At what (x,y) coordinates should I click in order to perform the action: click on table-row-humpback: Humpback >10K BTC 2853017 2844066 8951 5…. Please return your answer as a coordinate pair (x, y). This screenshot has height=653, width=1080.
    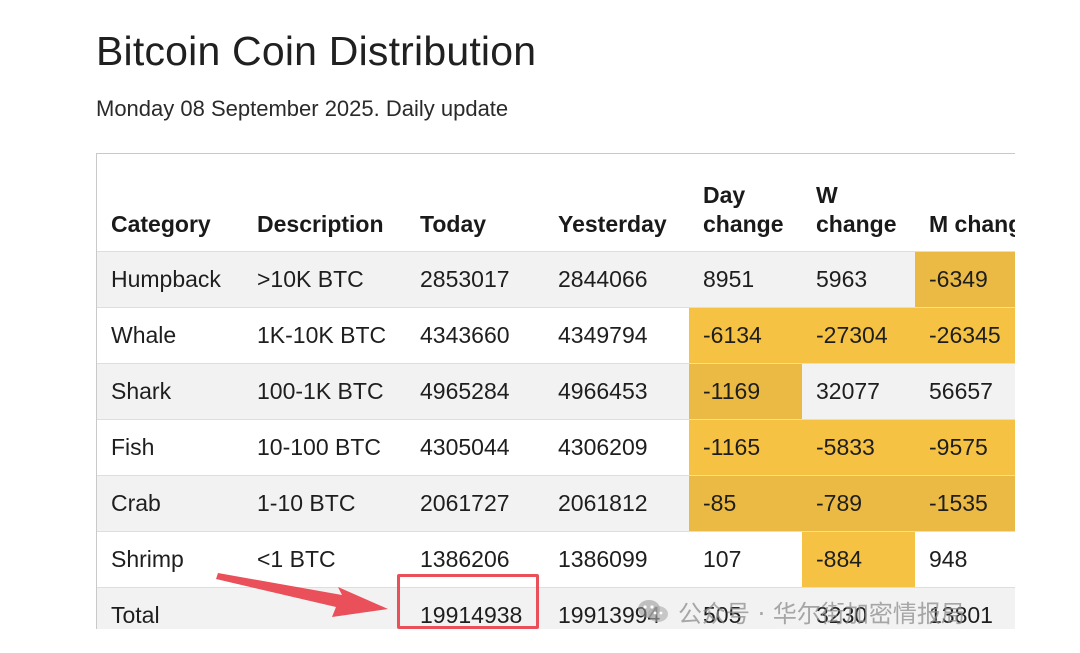
    Looking at the image, I should click on (556, 279).